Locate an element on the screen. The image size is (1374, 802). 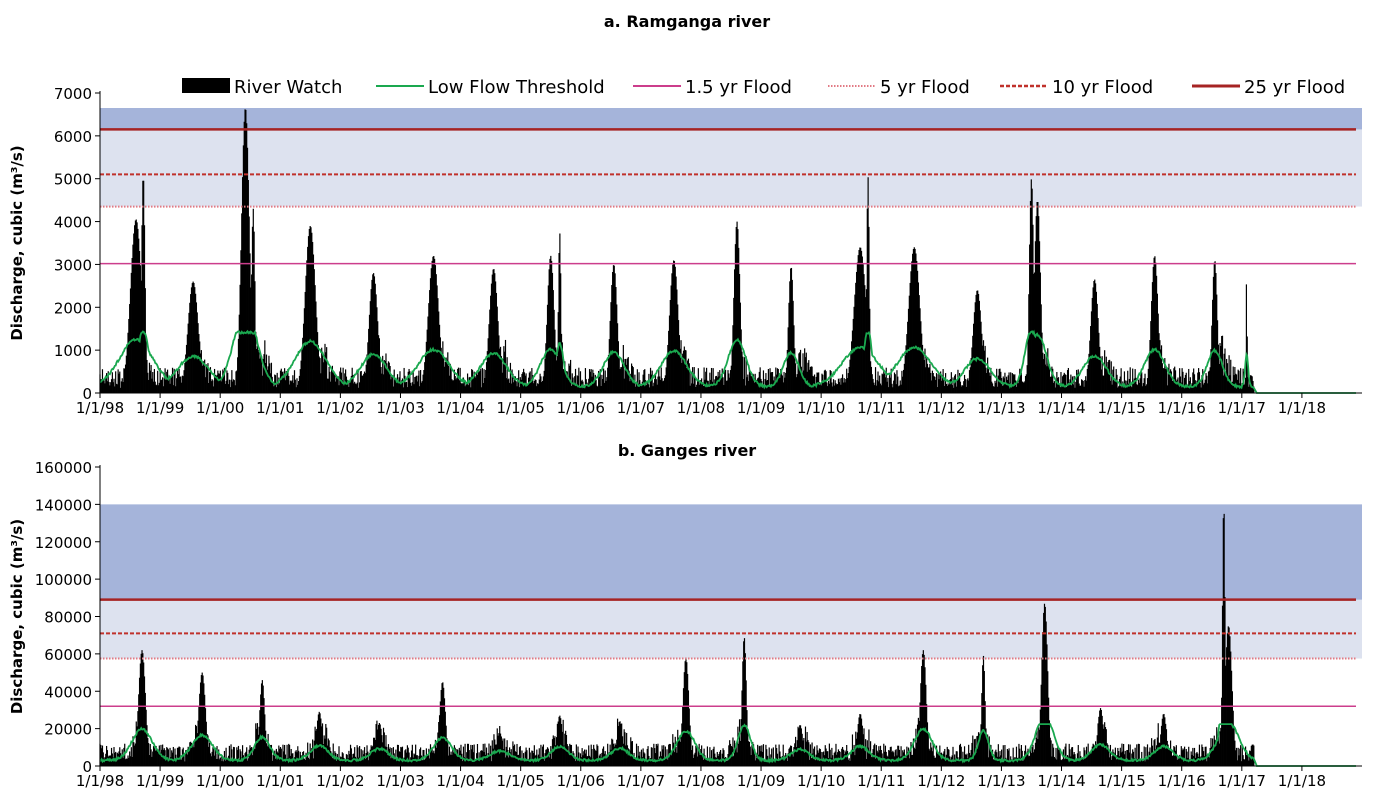
y-tick-label: 1000 is located at coordinates (73, 351).